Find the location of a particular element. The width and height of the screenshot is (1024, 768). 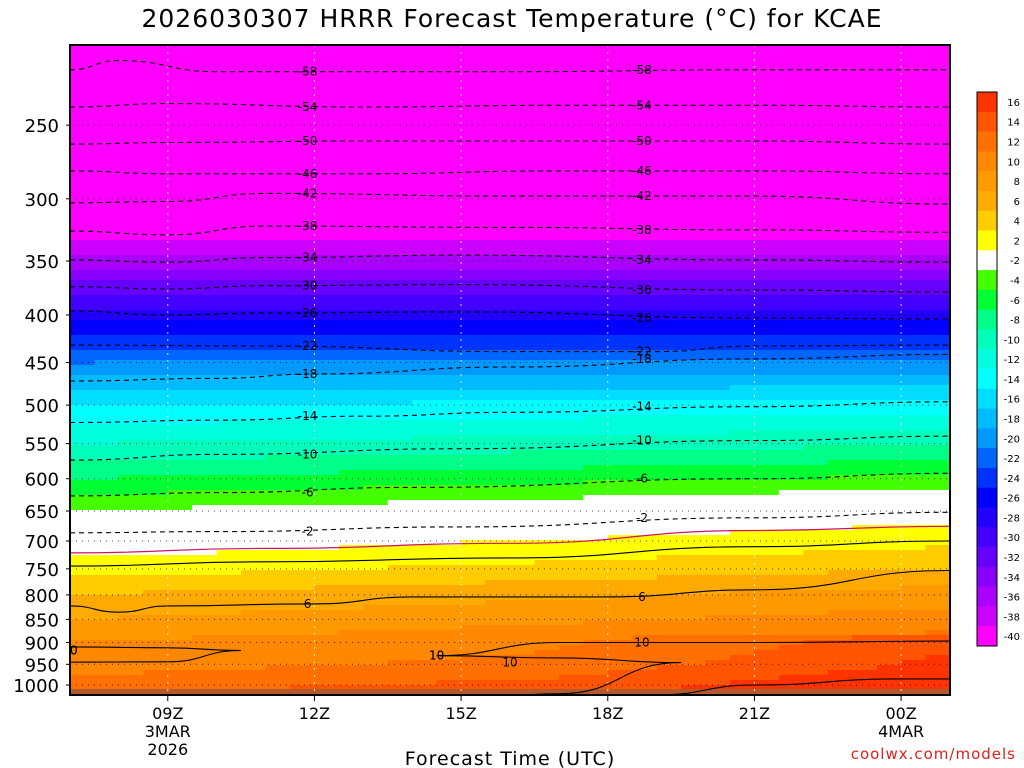

y-tick-label: 850 is located at coordinates (42, 620).